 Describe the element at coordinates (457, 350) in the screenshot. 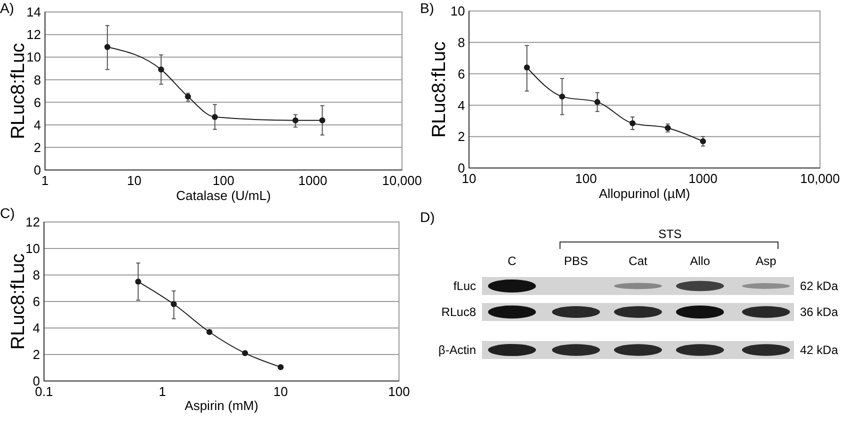

I see `text: β-Actin` at that location.